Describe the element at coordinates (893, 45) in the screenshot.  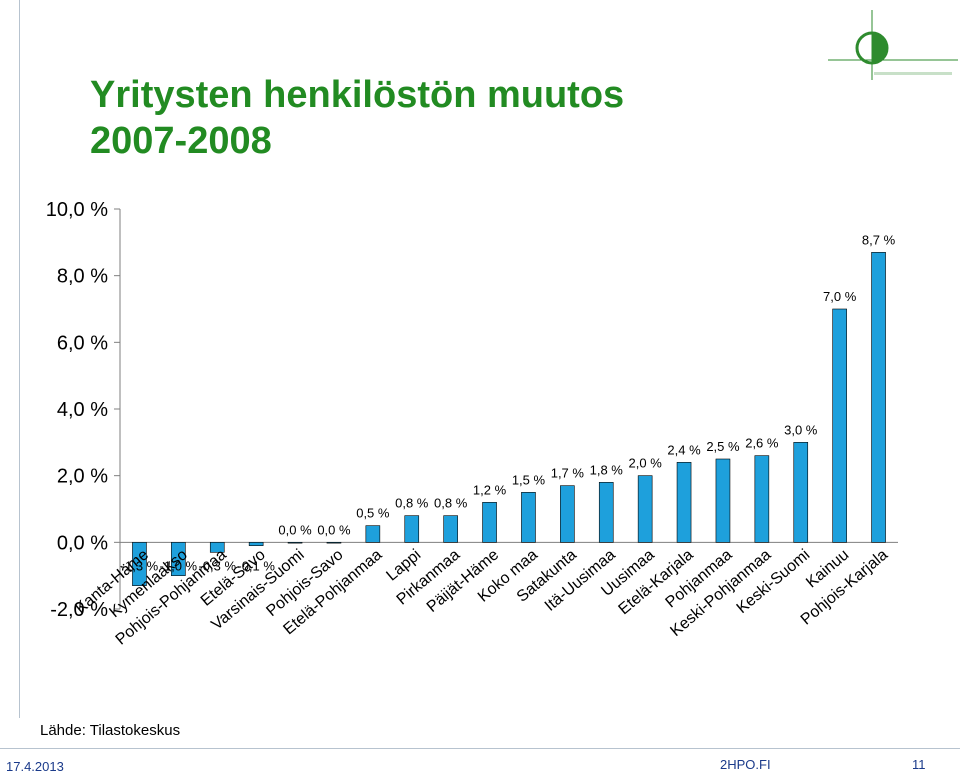
I see `company-logo` at that location.